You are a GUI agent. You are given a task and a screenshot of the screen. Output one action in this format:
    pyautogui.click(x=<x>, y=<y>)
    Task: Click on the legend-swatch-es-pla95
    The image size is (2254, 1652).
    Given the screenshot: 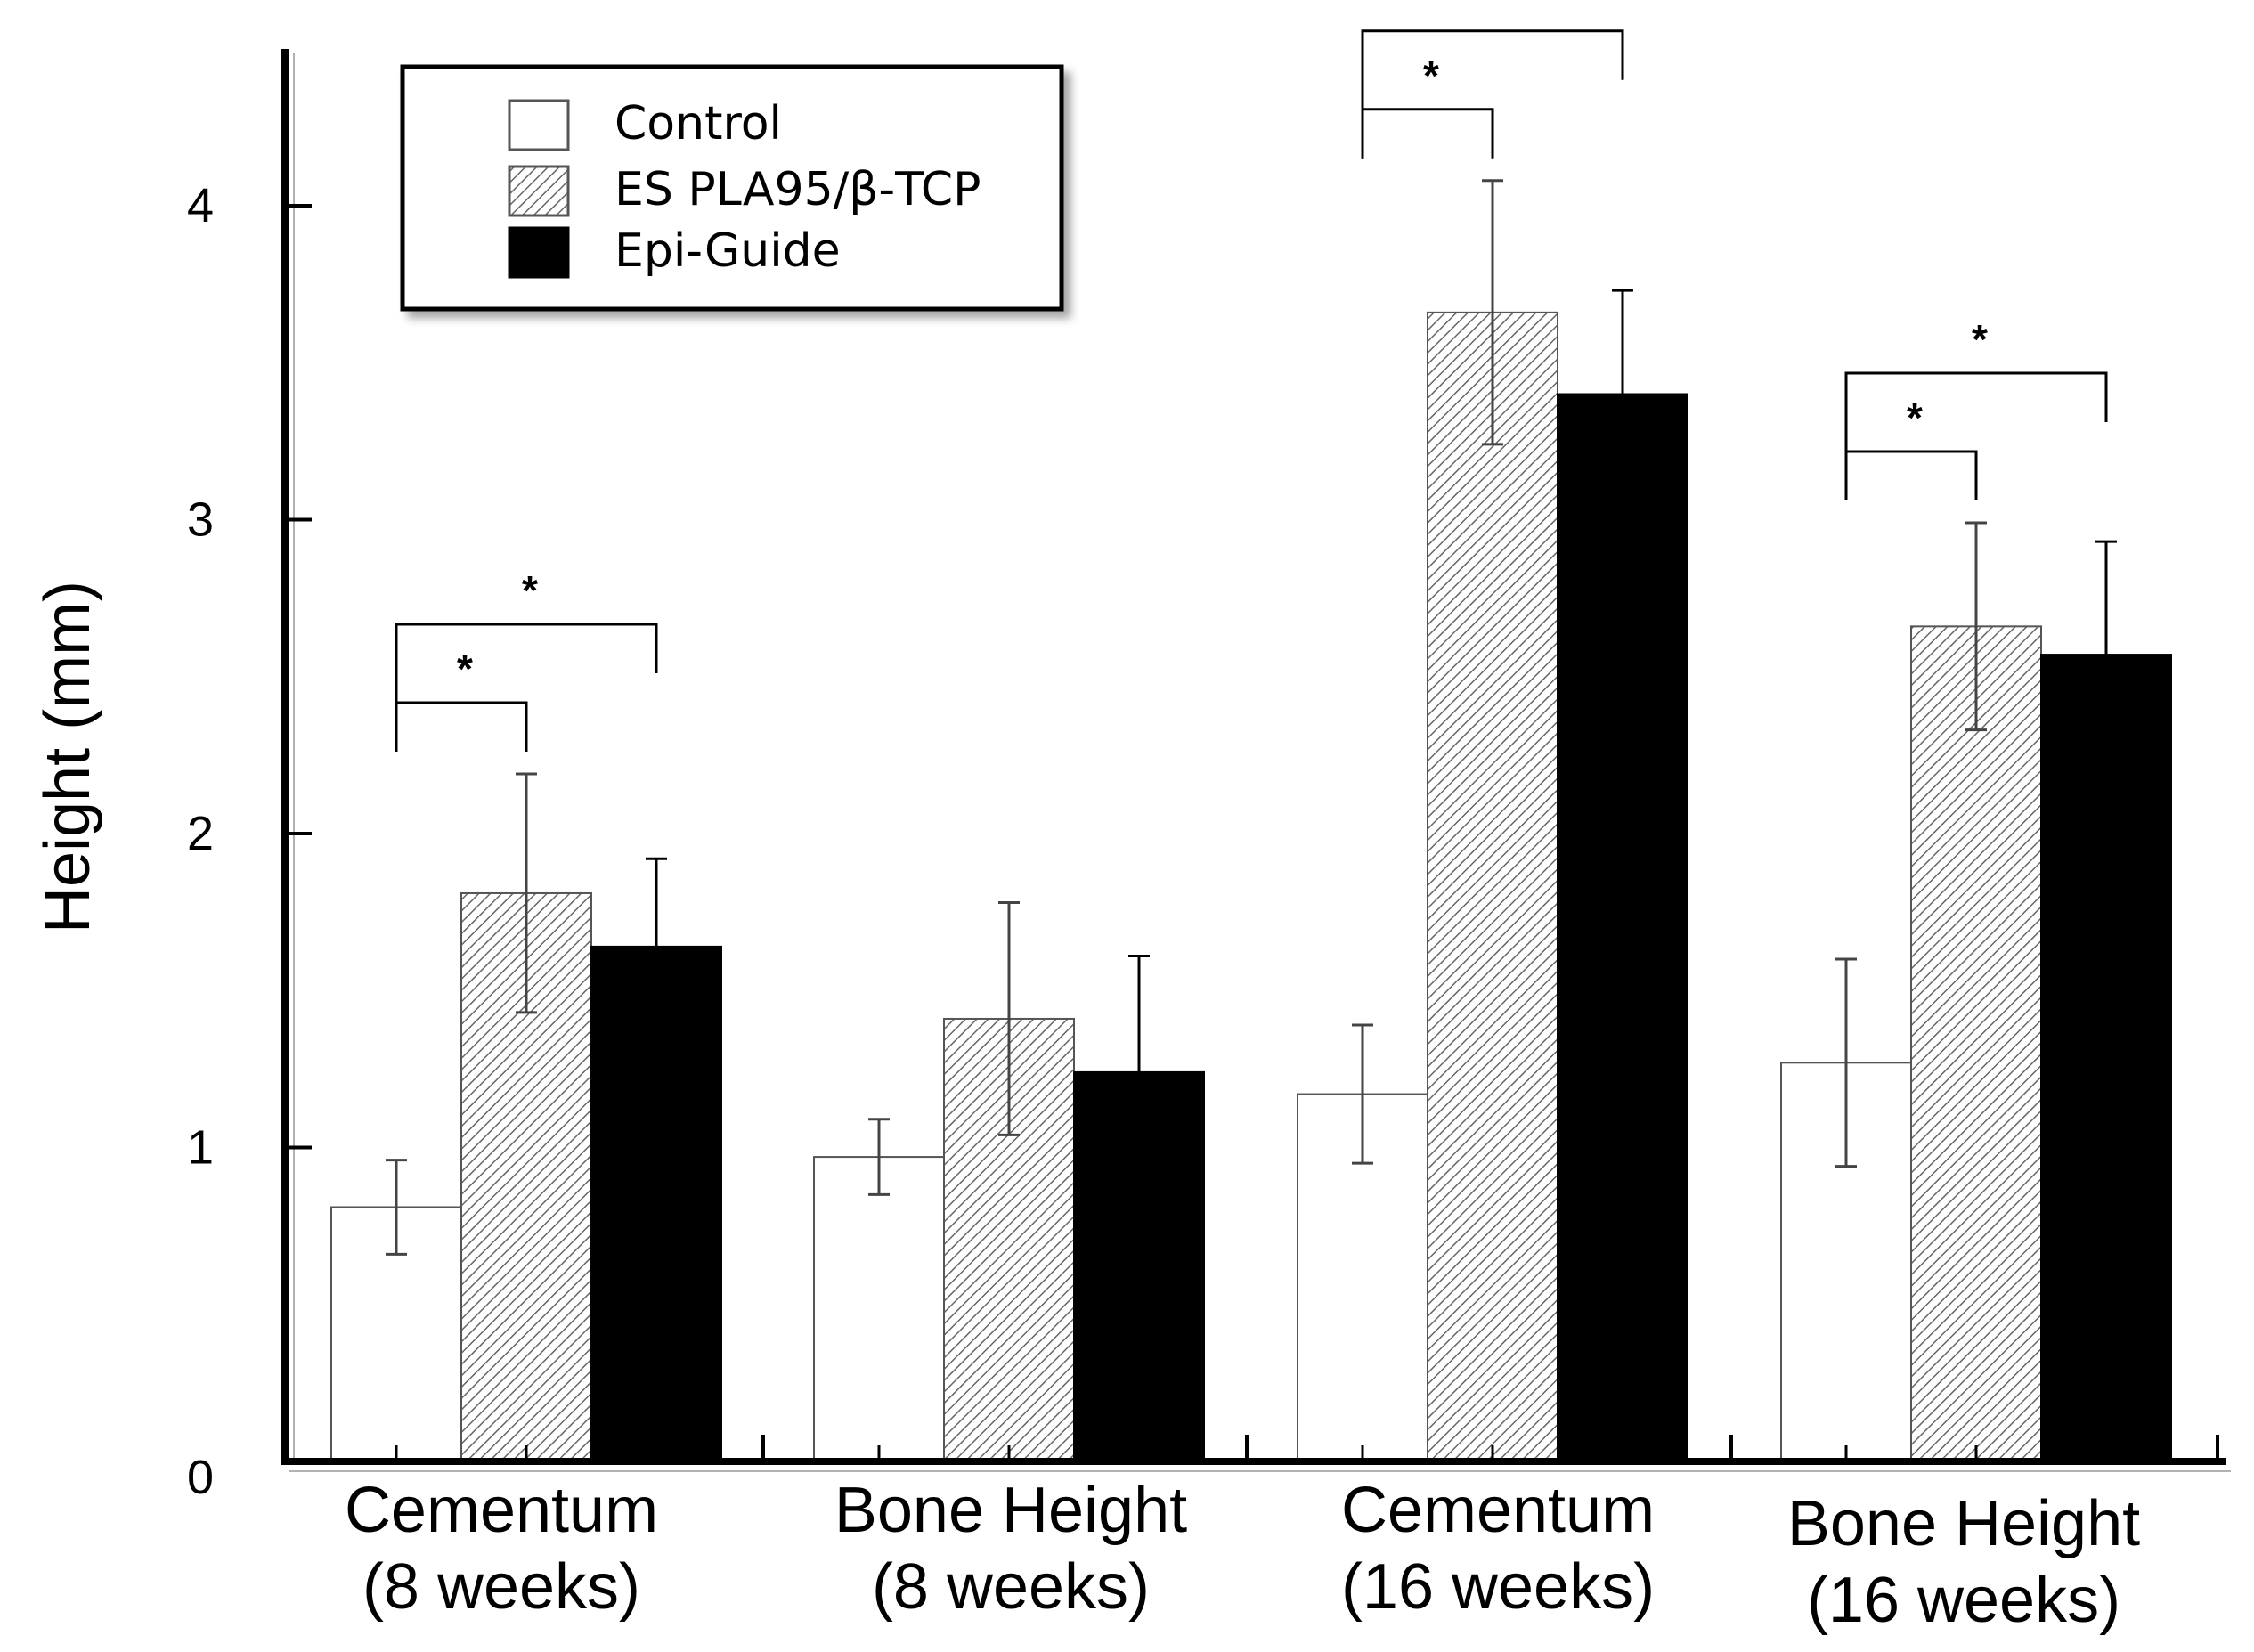 What is the action you would take?
    pyautogui.click(x=539, y=191)
    